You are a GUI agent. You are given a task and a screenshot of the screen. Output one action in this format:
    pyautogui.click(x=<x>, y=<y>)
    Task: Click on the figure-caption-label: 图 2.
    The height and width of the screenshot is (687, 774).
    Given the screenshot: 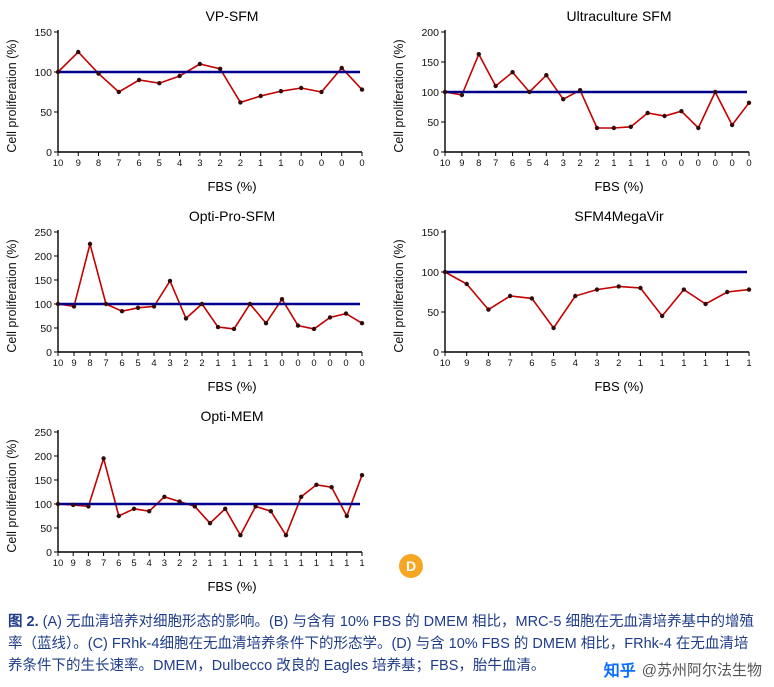 What is the action you would take?
    pyautogui.click(x=23, y=622)
    